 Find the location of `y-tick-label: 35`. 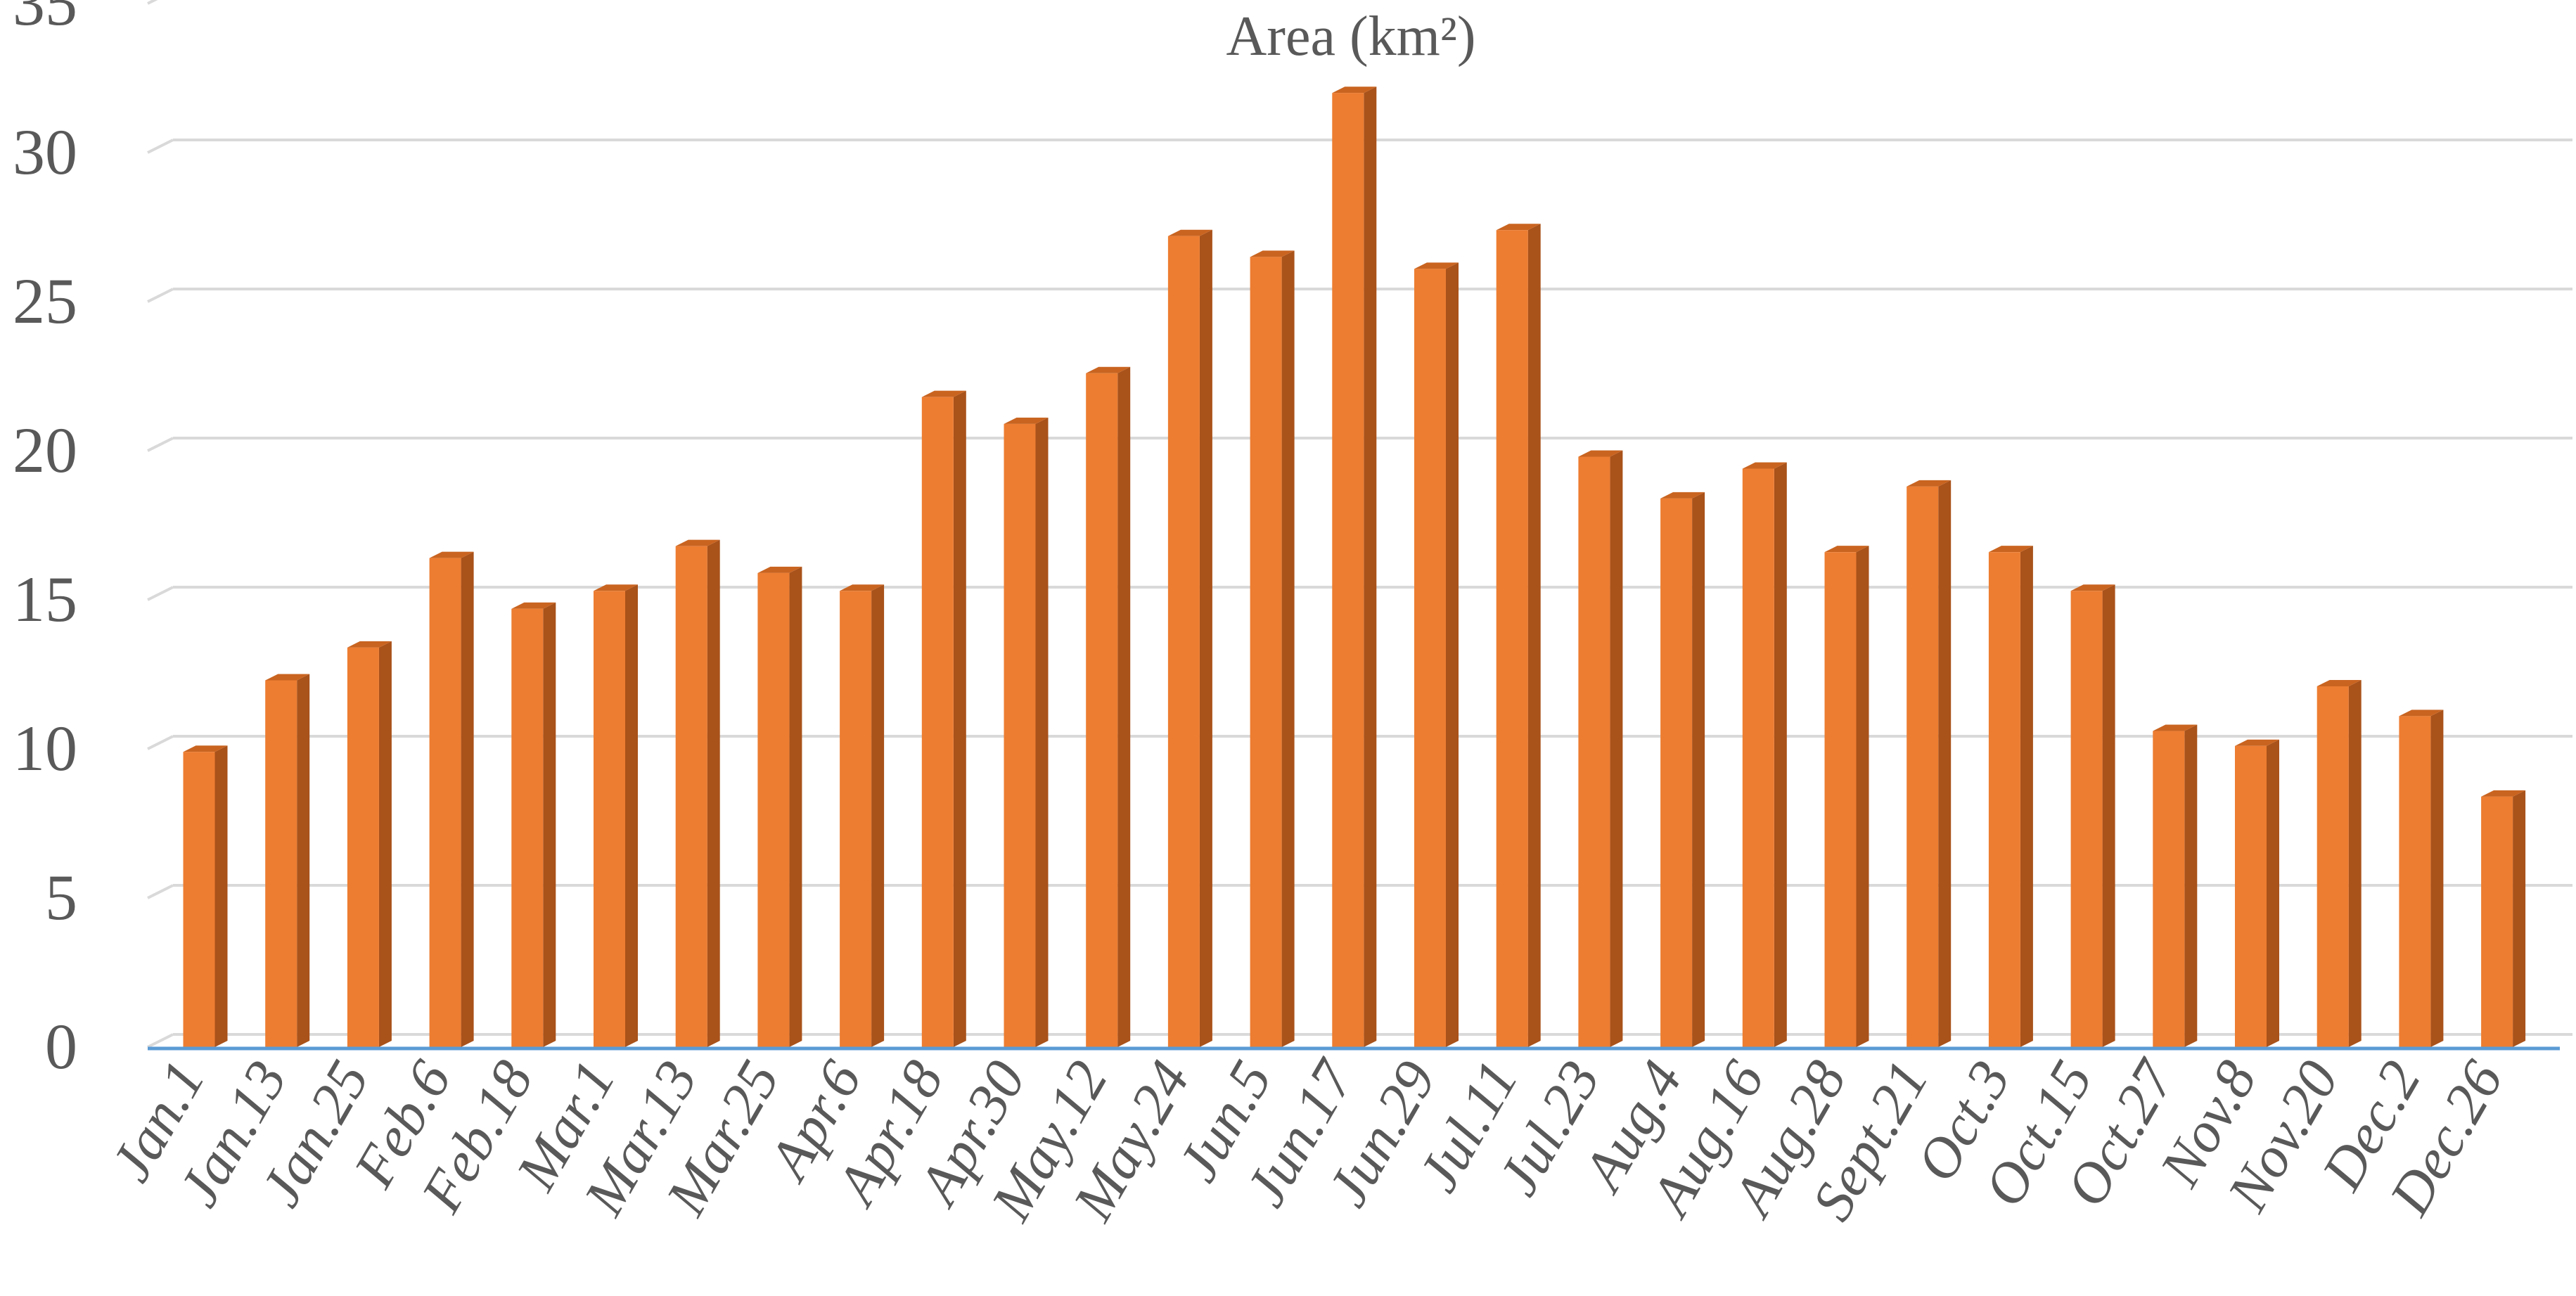

y-tick-label: 35 is located at coordinates (45, 19).